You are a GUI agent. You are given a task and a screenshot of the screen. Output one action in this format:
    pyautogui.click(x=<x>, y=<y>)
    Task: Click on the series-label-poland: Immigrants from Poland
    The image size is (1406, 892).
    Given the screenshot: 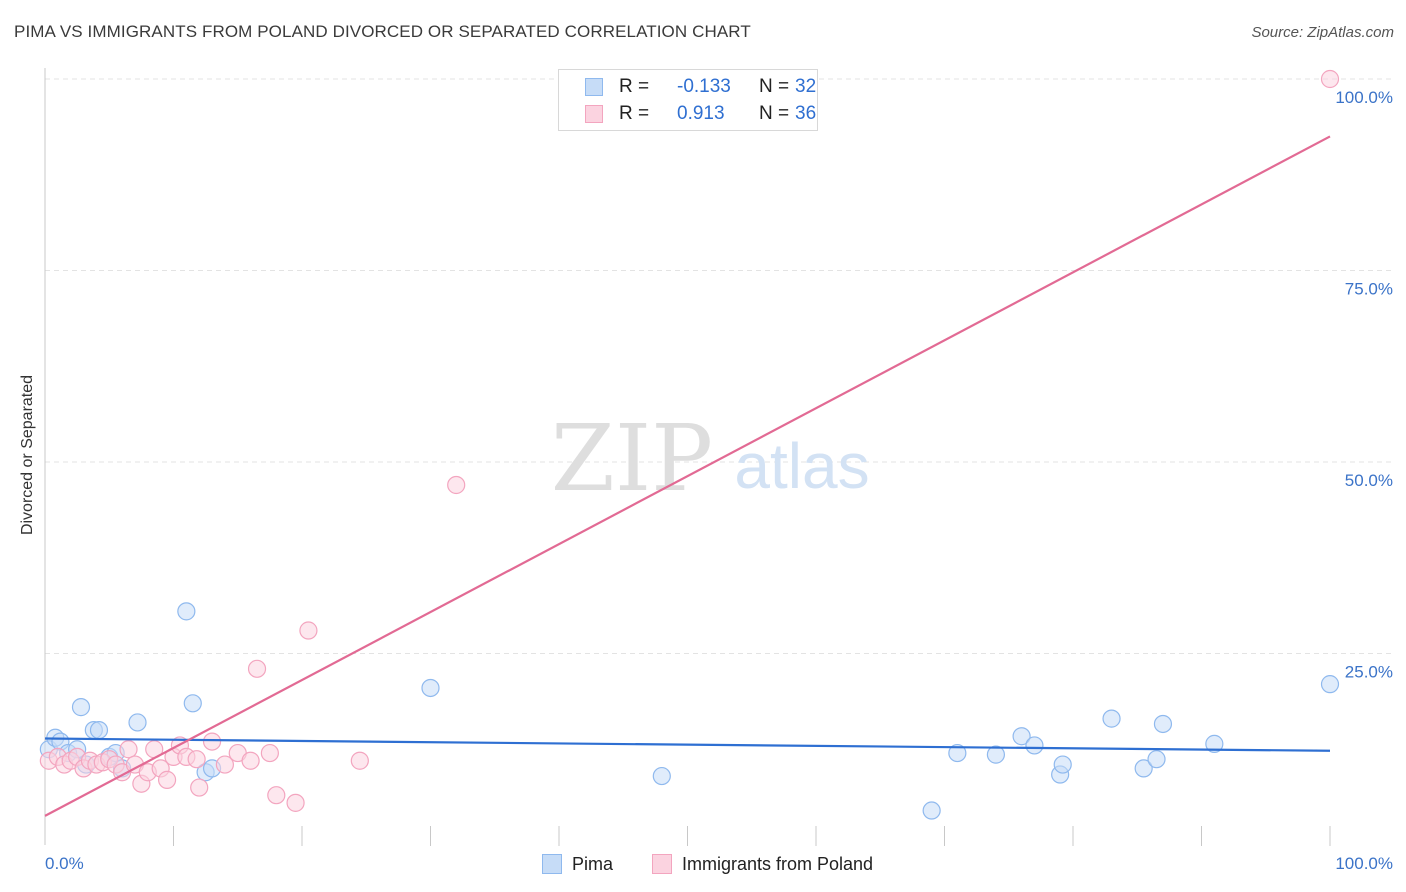 What is the action you would take?
    pyautogui.click(x=778, y=864)
    